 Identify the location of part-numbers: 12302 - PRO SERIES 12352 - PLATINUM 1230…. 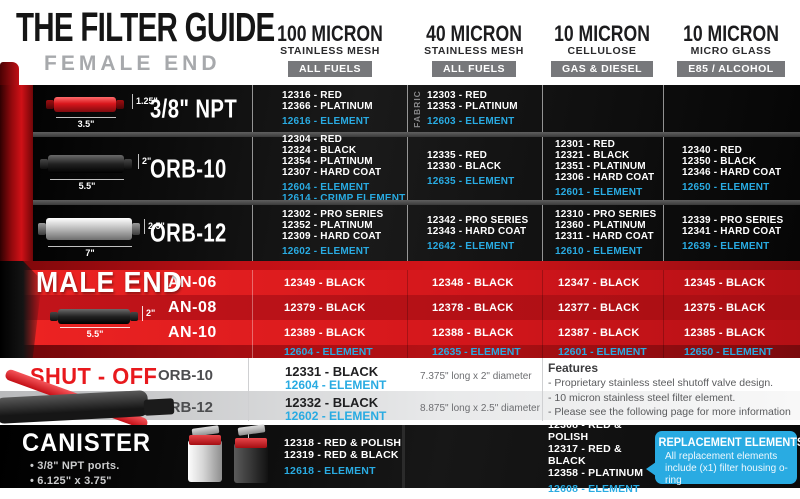
(333, 225).